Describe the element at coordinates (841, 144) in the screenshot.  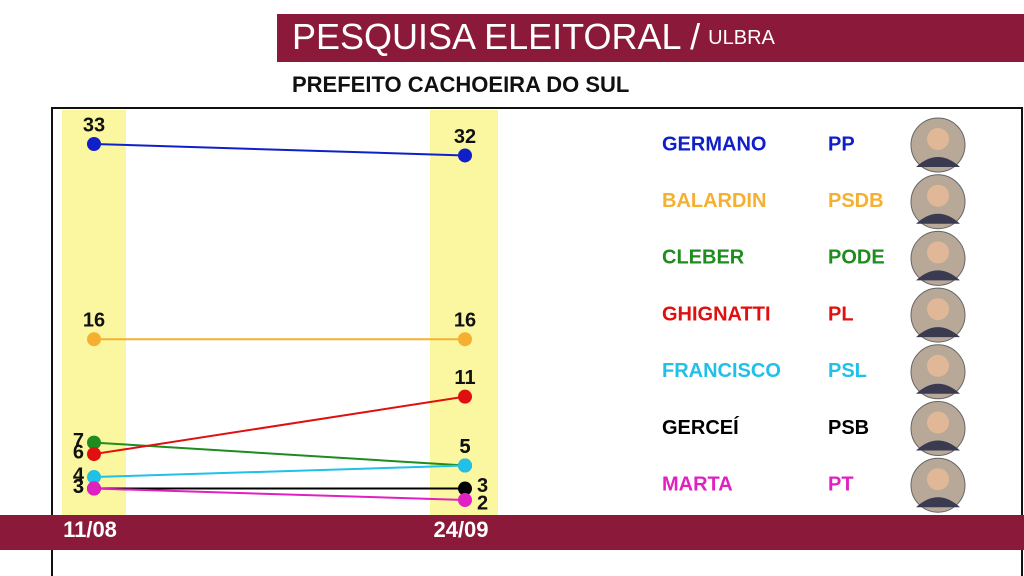
I see `legend-party: PP` at that location.